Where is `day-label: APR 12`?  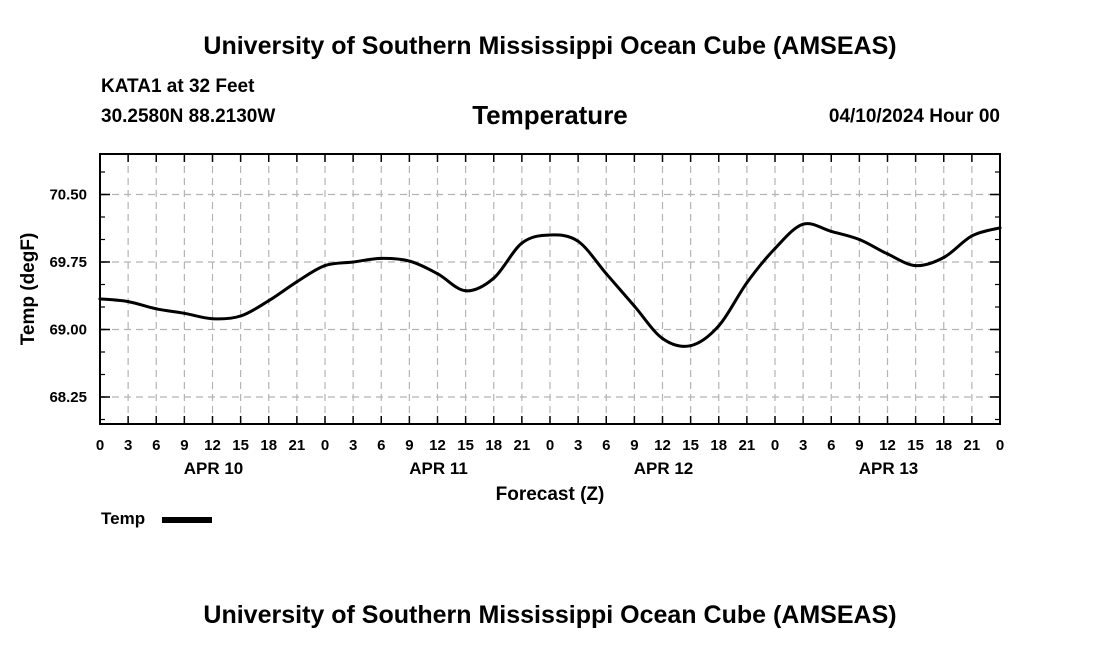 day-label: APR 12 is located at coordinates (664, 468).